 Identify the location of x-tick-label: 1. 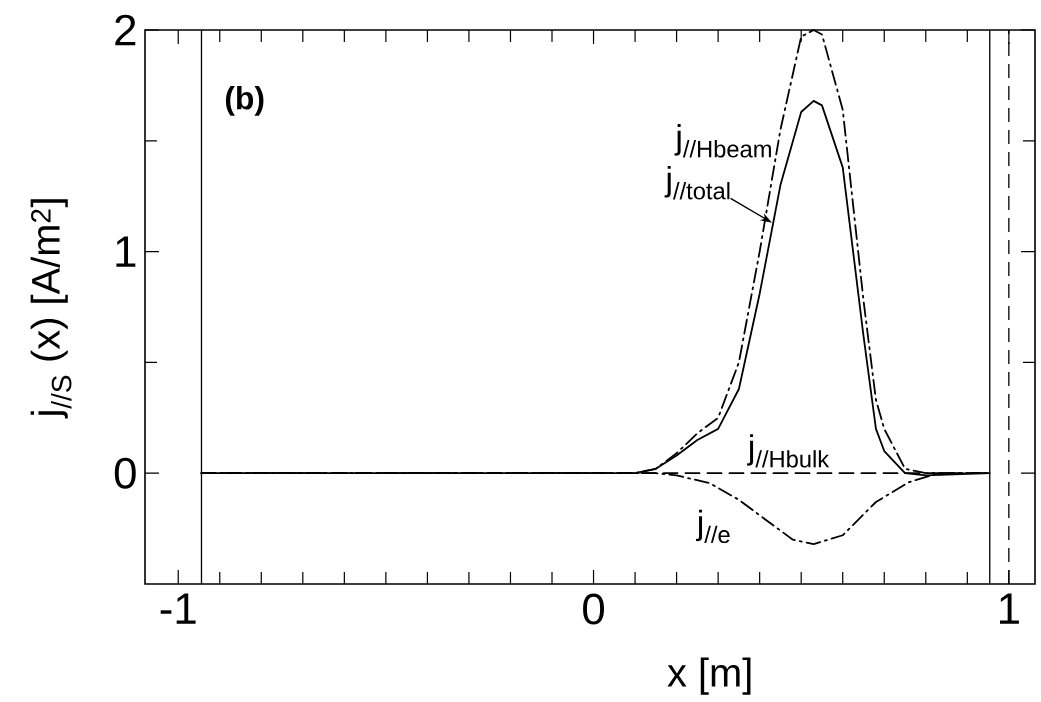
(1009, 608).